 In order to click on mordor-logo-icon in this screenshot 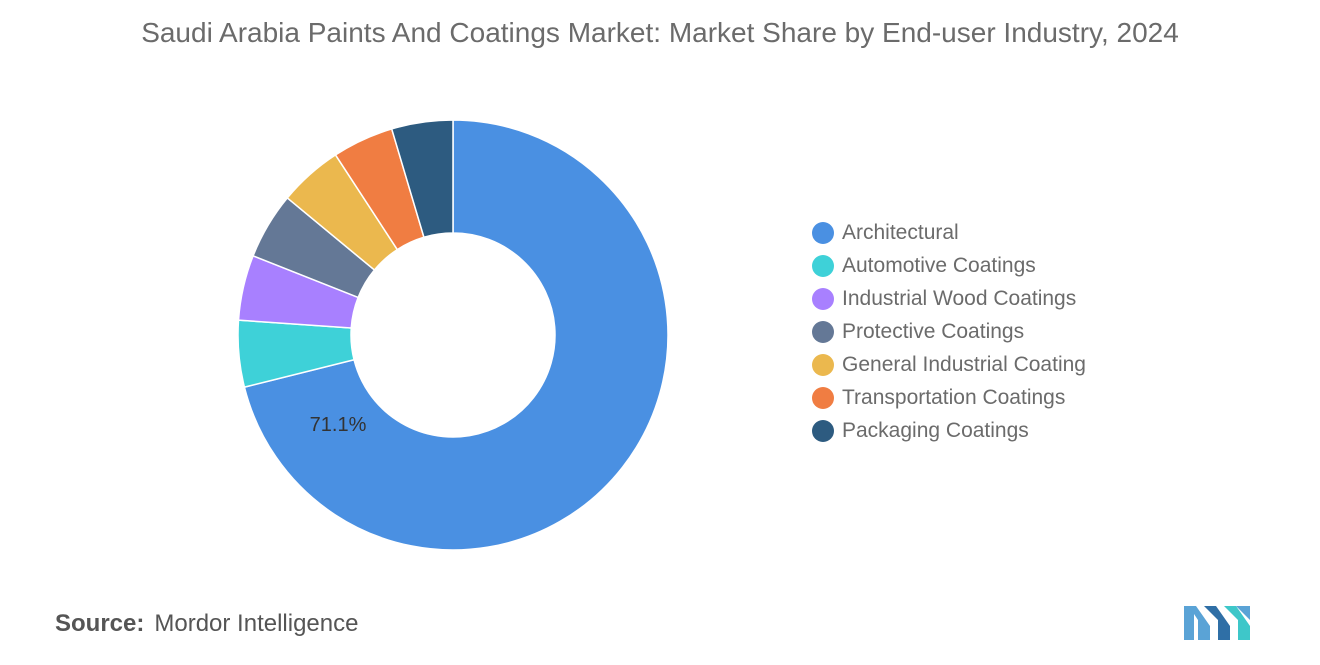, I will do `click(1217, 623)`.